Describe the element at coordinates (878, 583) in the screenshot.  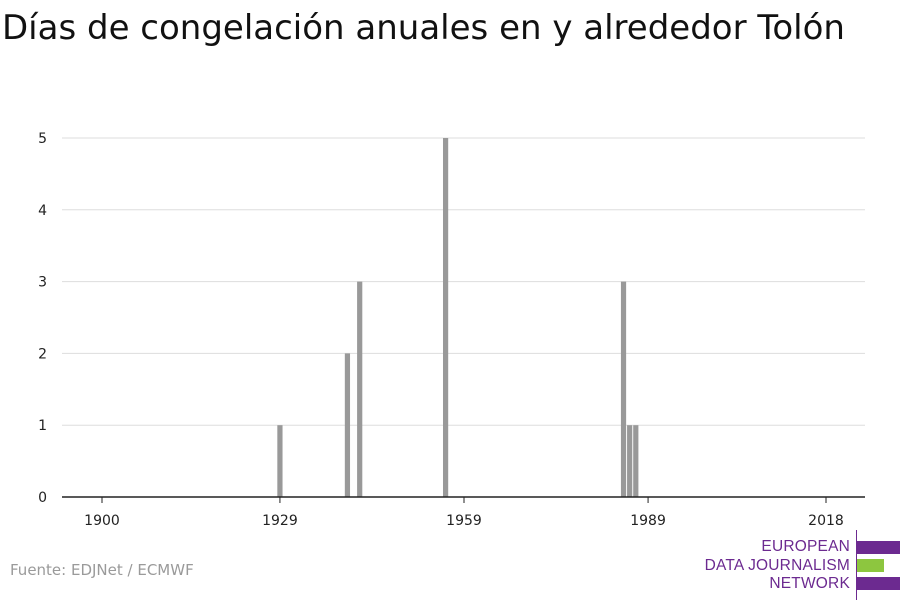
I see `logo-bar-bottom` at that location.